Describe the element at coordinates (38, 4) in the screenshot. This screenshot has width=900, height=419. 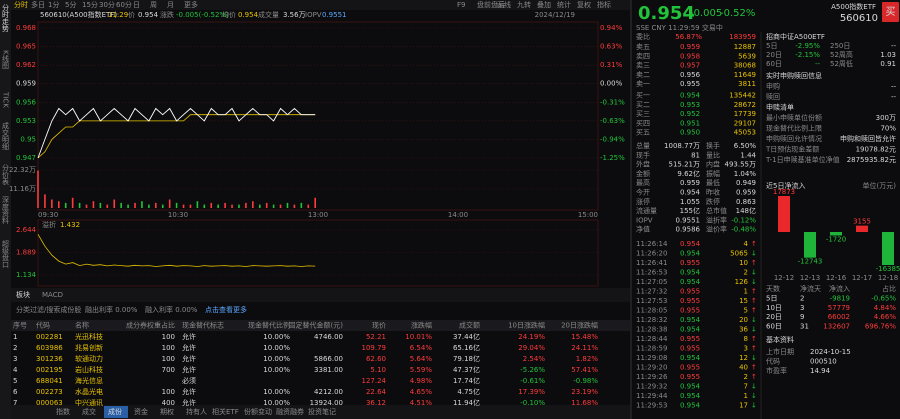
I see `period-tab: 多日` at that location.